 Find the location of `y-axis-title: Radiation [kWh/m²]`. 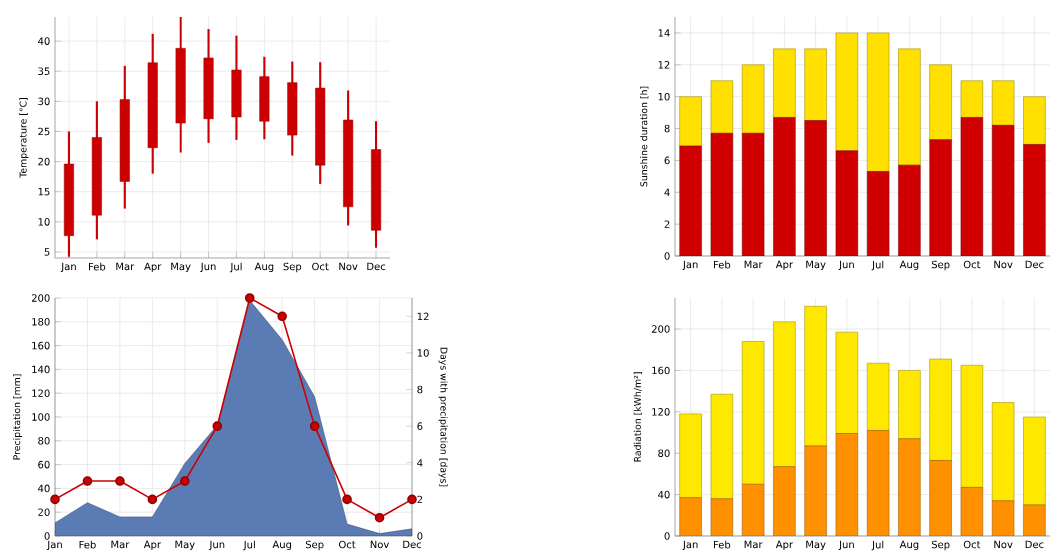

y-axis-title: Radiation [kWh/m²] is located at coordinates (638, 417).